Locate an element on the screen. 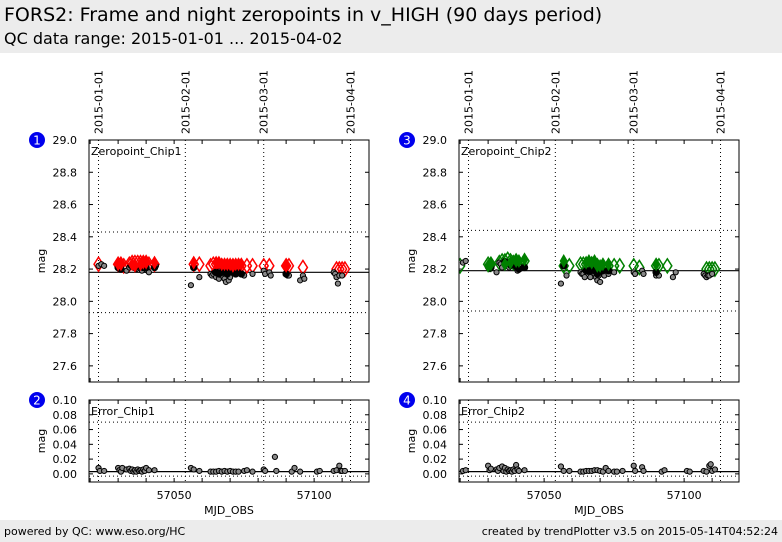 This screenshot has width=782, height=542. x-tick-label: 57100 is located at coordinates (684, 495).